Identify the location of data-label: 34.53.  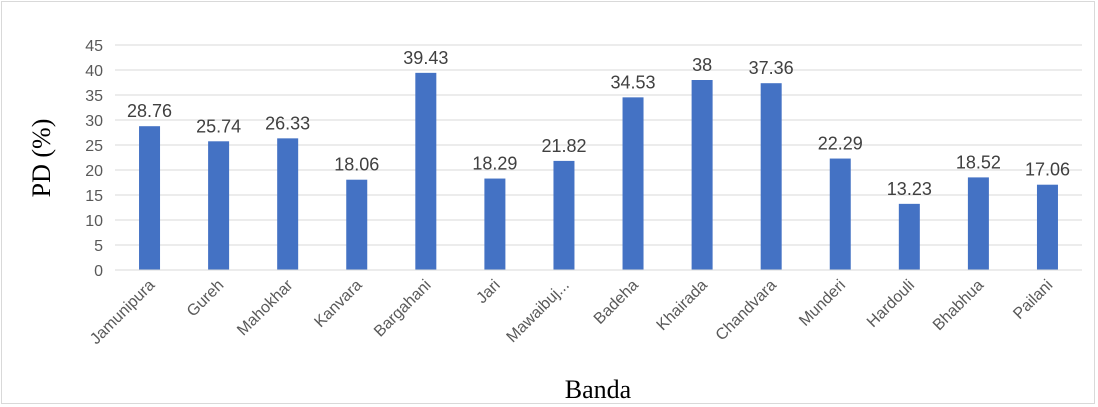
(633, 82).